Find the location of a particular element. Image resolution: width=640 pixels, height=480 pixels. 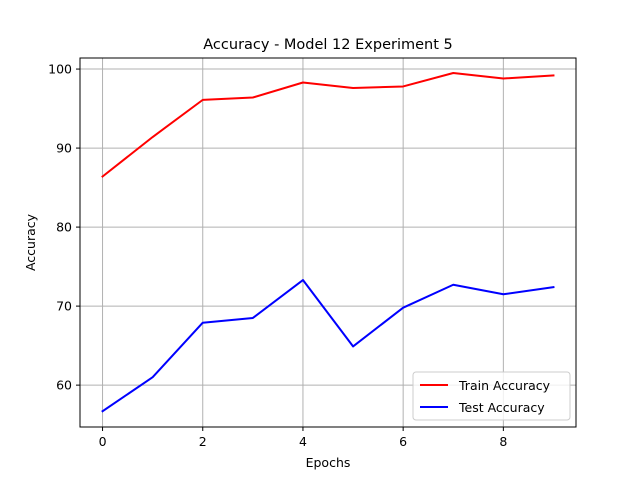

legend-label-train: Train Accuracy is located at coordinates (504, 385).